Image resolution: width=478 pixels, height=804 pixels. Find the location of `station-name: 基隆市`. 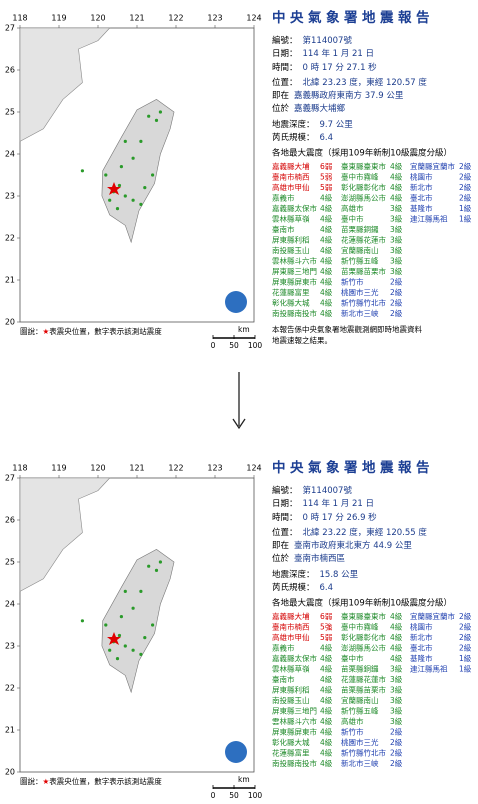

station-name: 基隆市 is located at coordinates (421, 658).